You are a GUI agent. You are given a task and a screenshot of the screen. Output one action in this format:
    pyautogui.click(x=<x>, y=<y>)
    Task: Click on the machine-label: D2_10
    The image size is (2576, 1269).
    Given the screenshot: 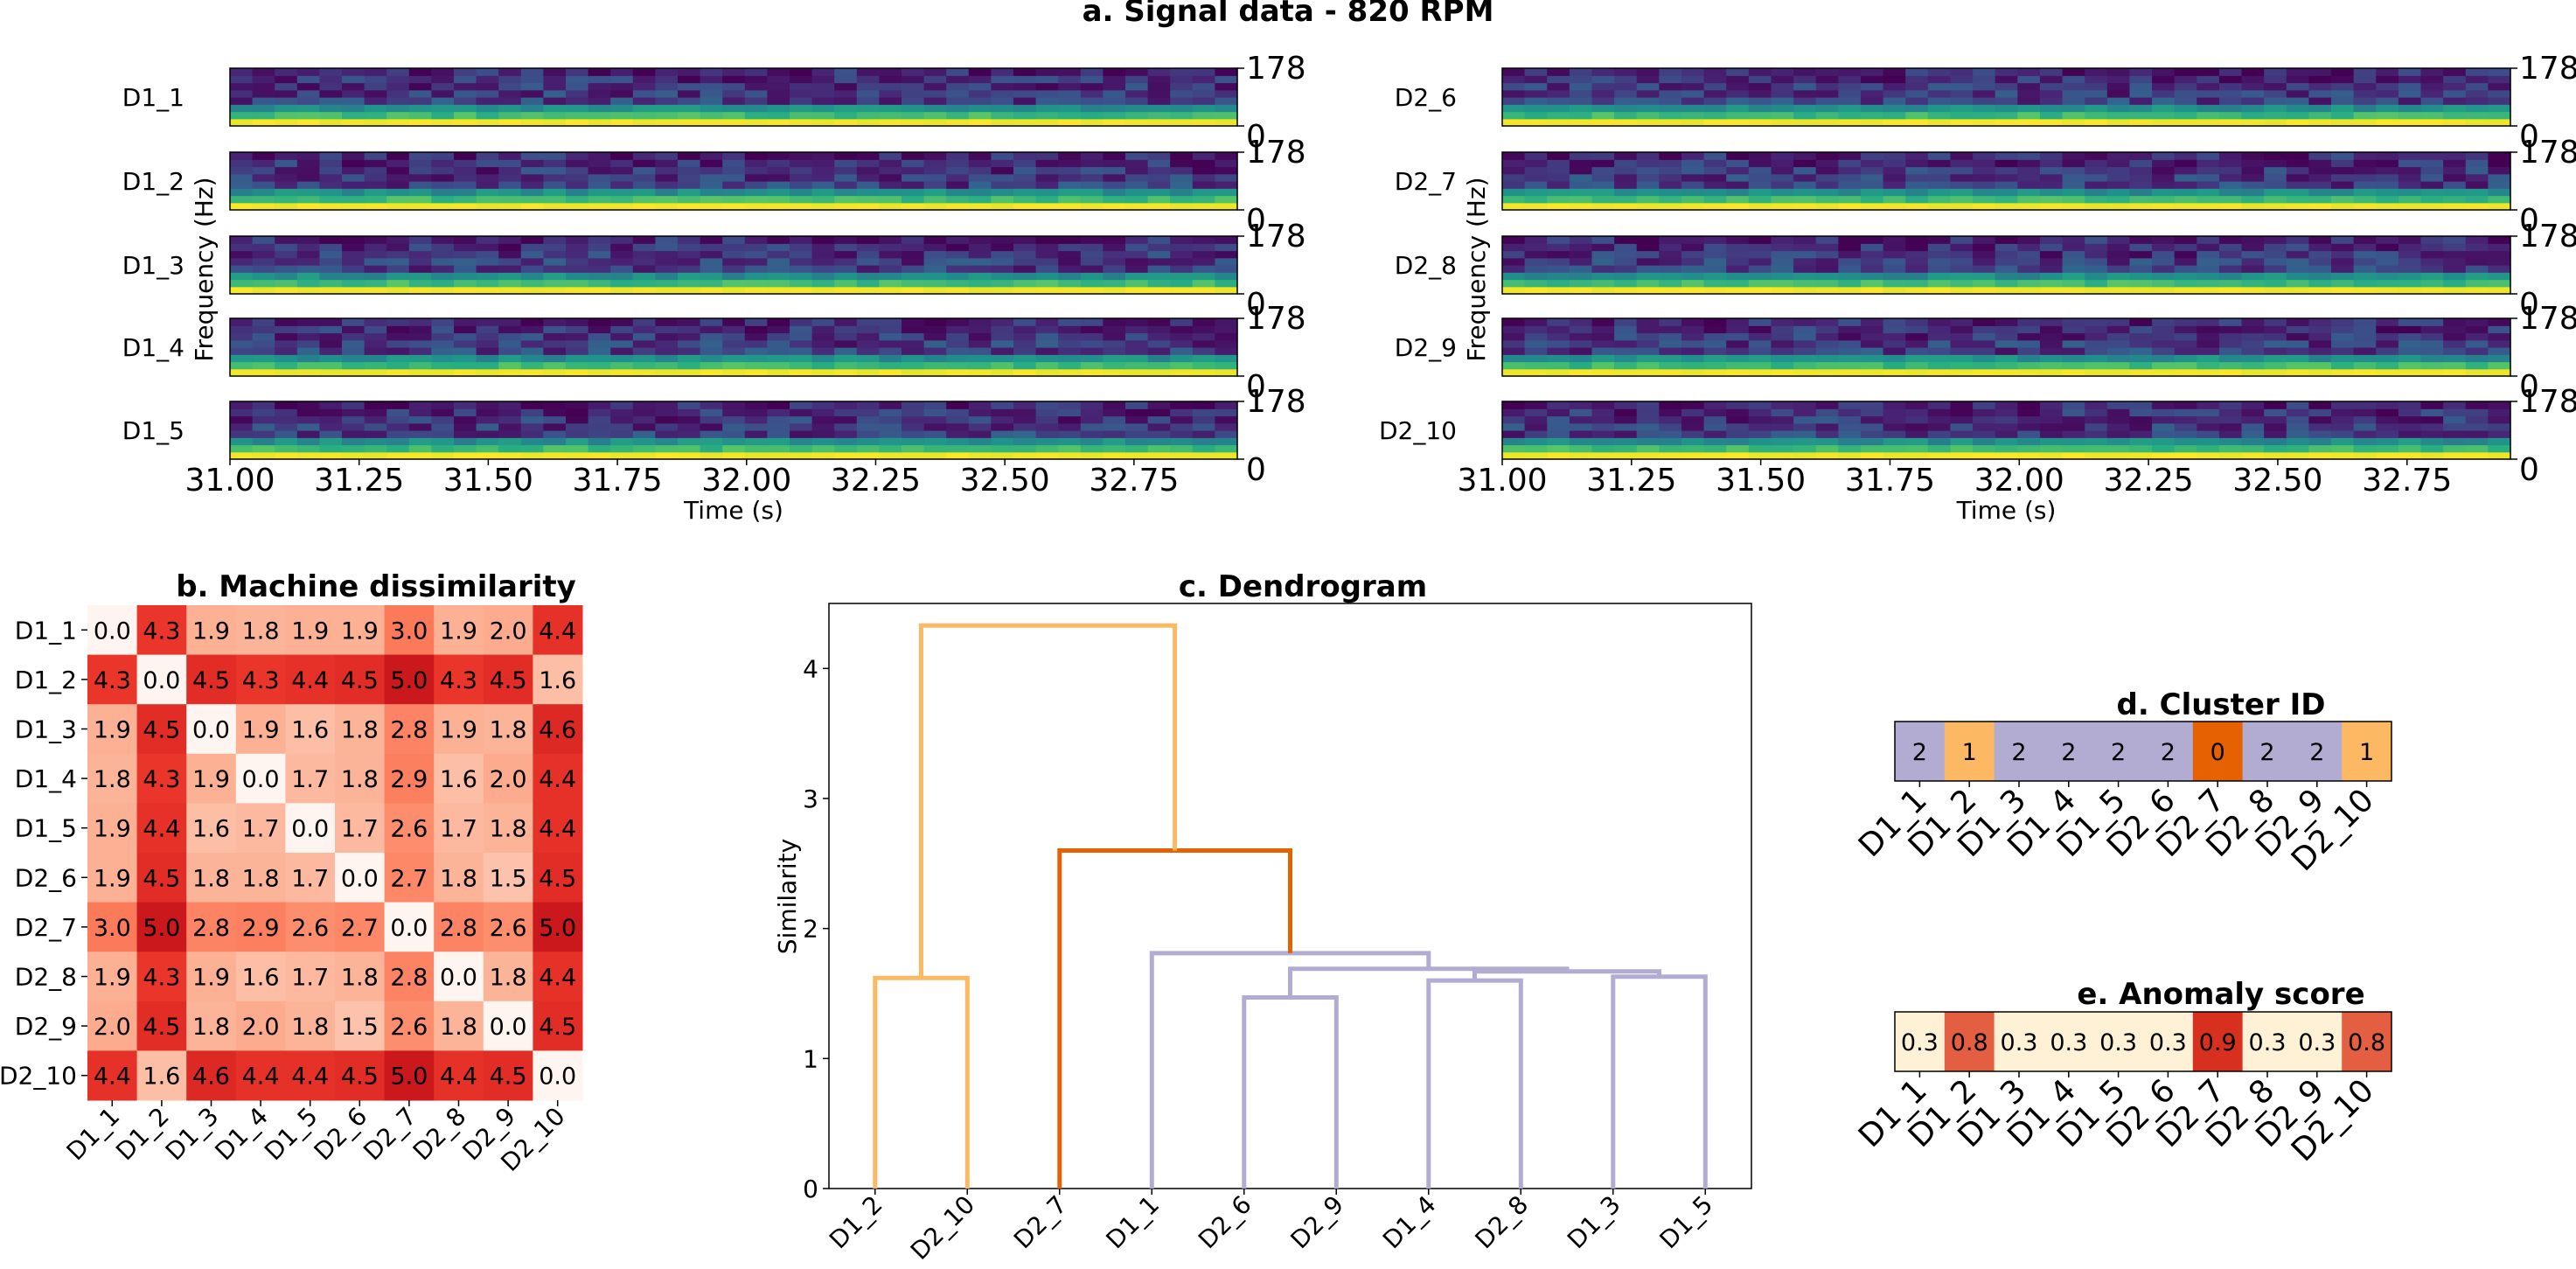 What is the action you would take?
    pyautogui.click(x=1418, y=430)
    